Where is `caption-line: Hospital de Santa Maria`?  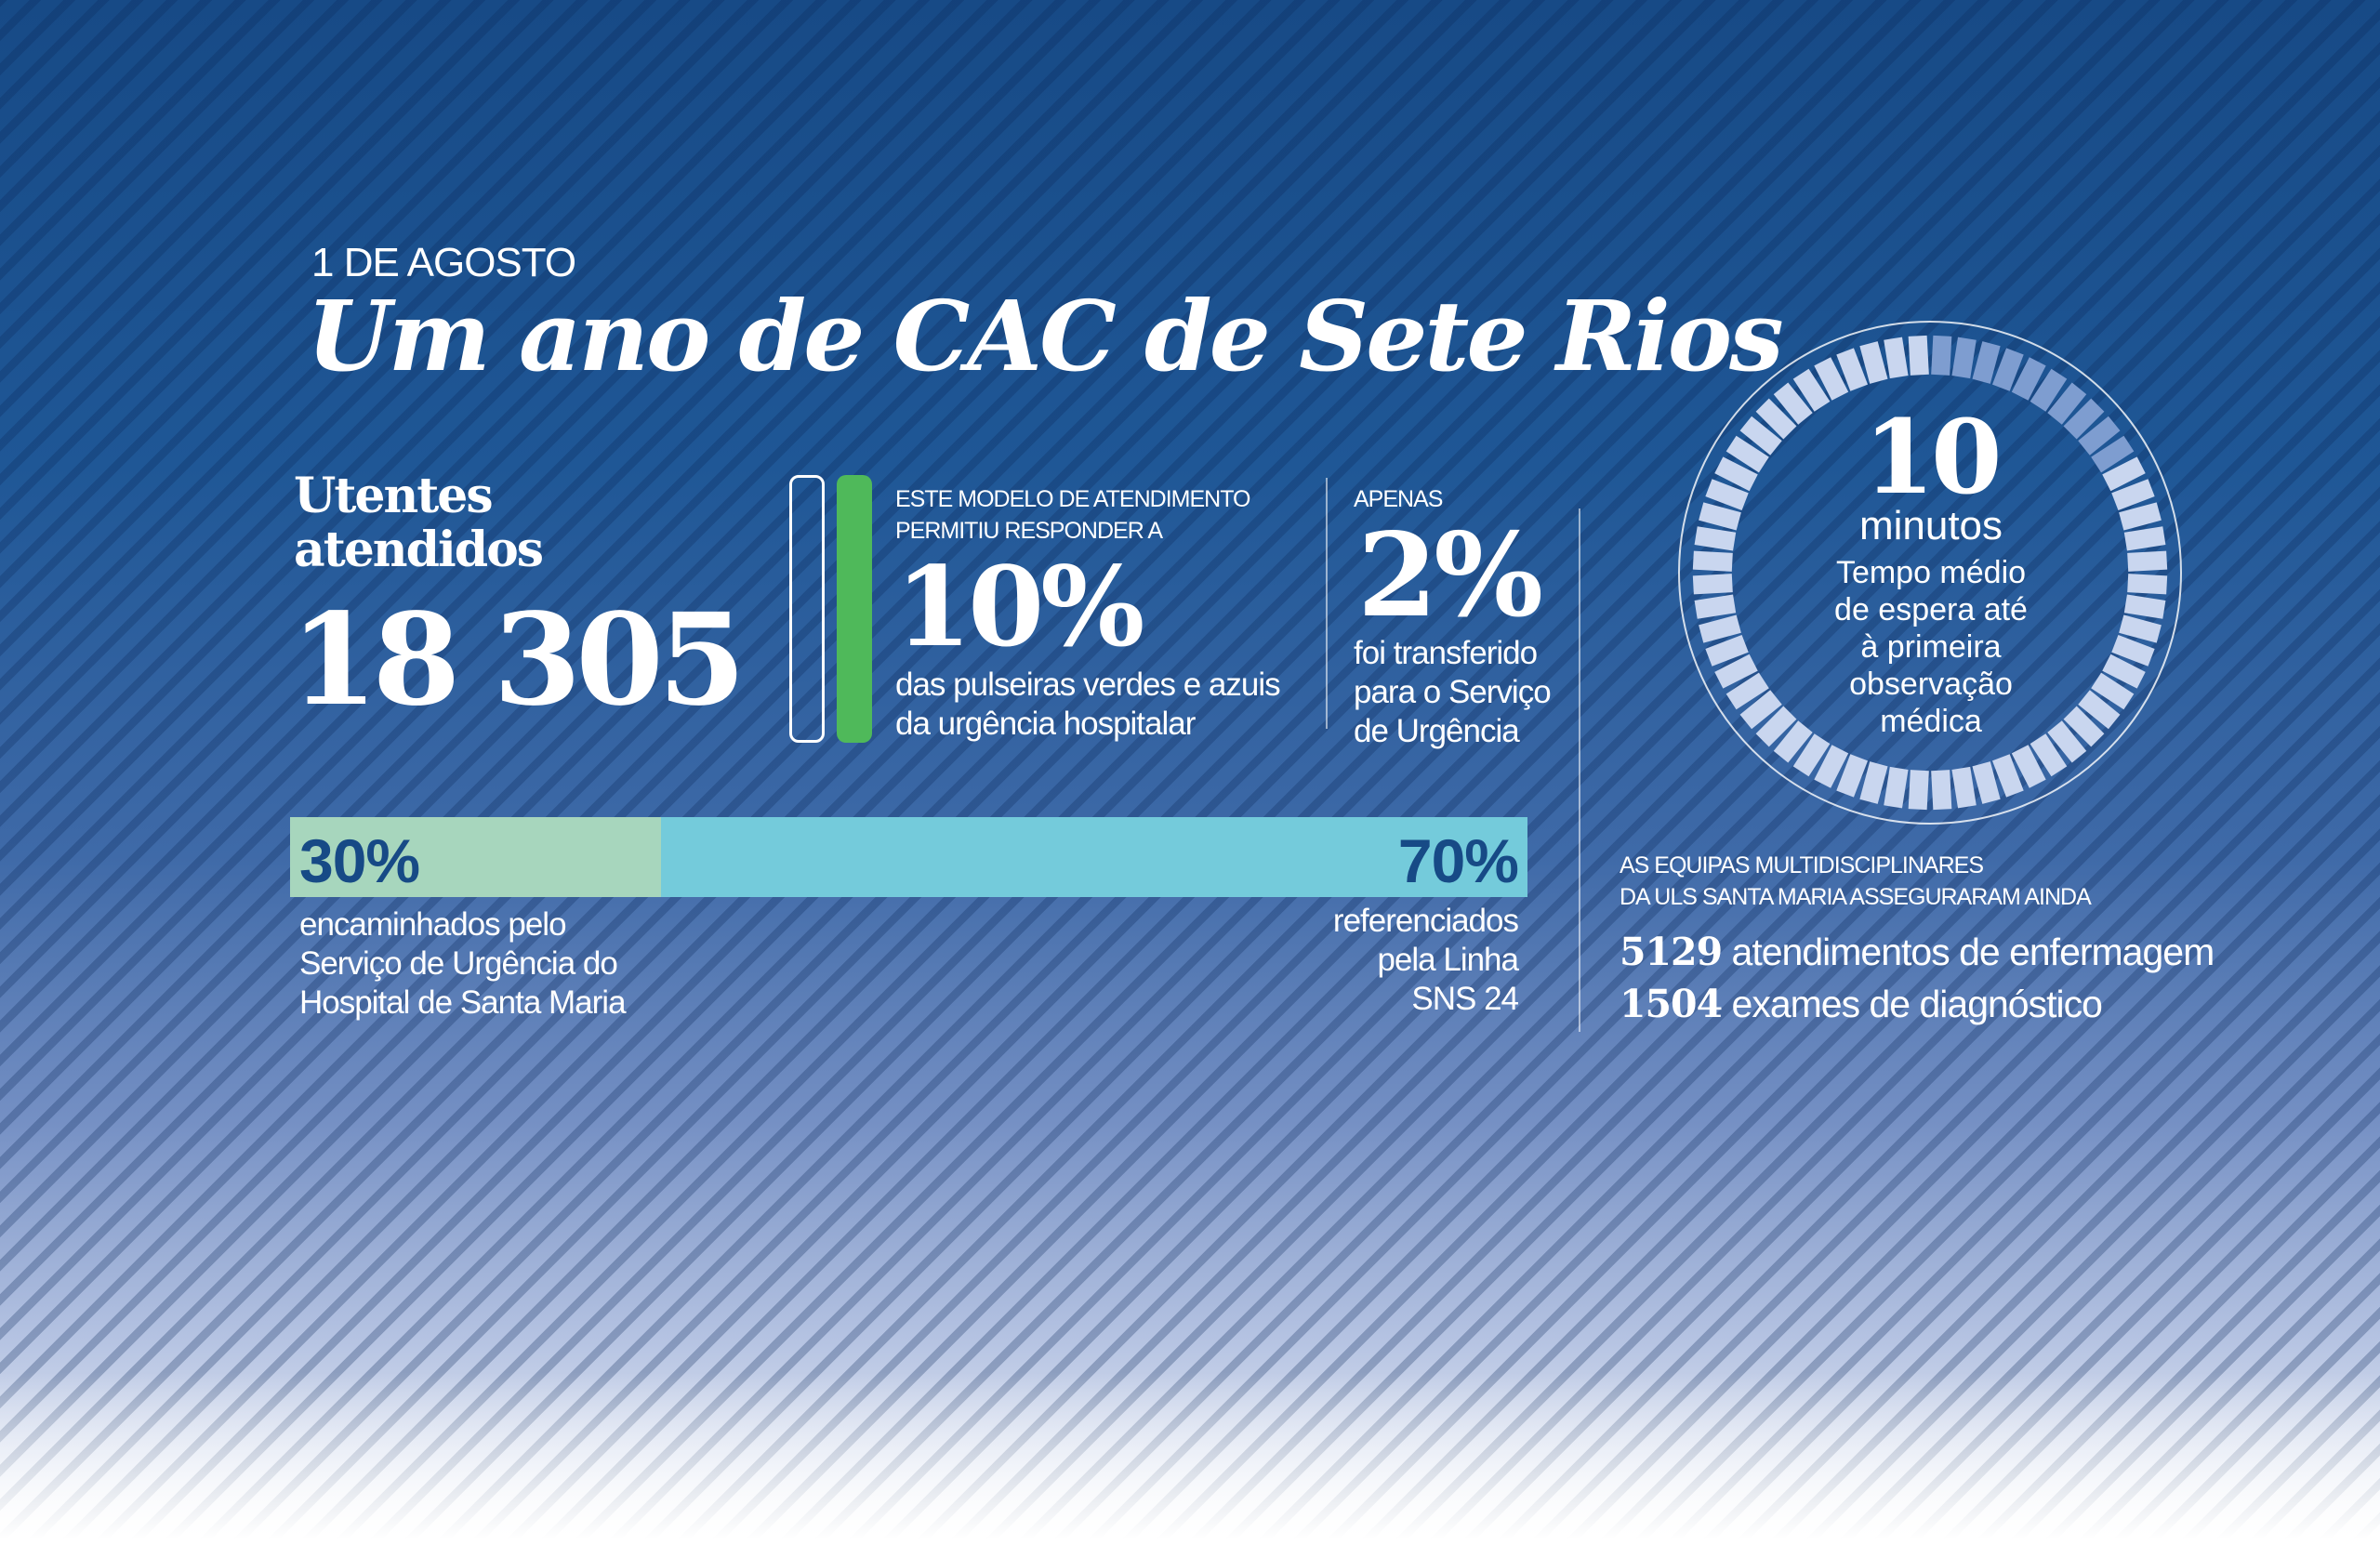 caption-line: Hospital de Santa Maria is located at coordinates (463, 1002).